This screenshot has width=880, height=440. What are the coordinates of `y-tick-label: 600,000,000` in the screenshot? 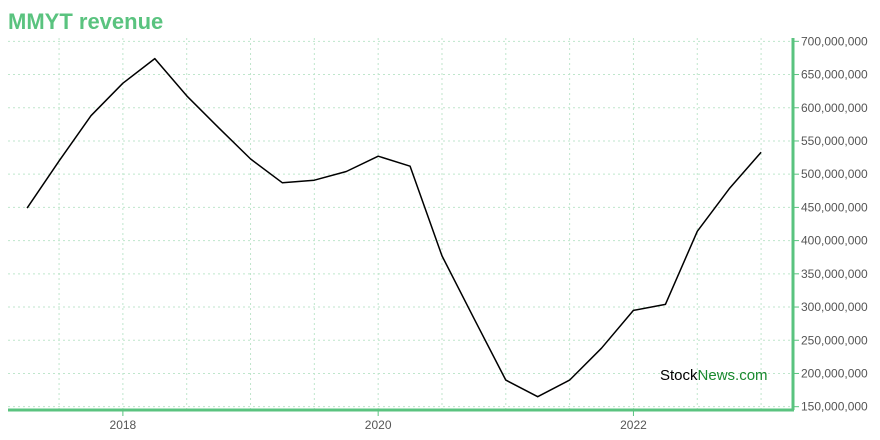 It's located at (834, 108).